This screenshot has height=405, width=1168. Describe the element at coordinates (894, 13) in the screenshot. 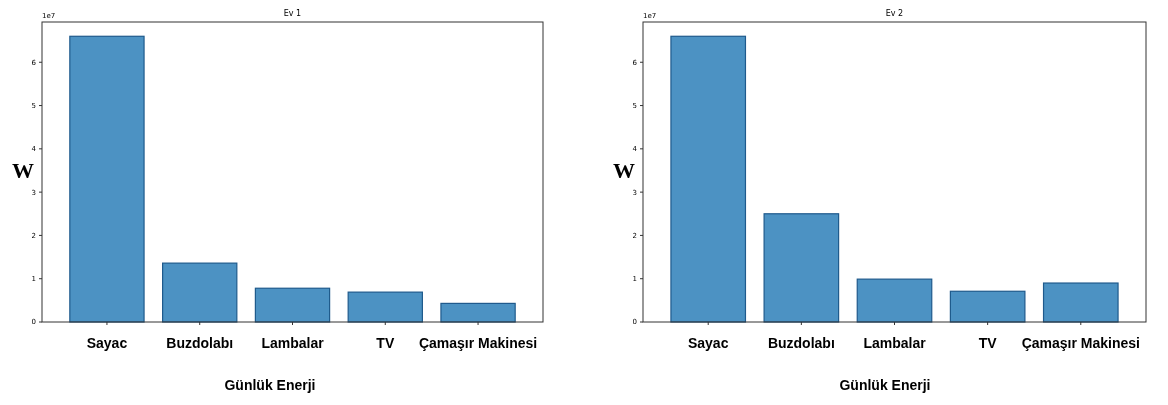

I see `chart-title: Ev 2` at that location.